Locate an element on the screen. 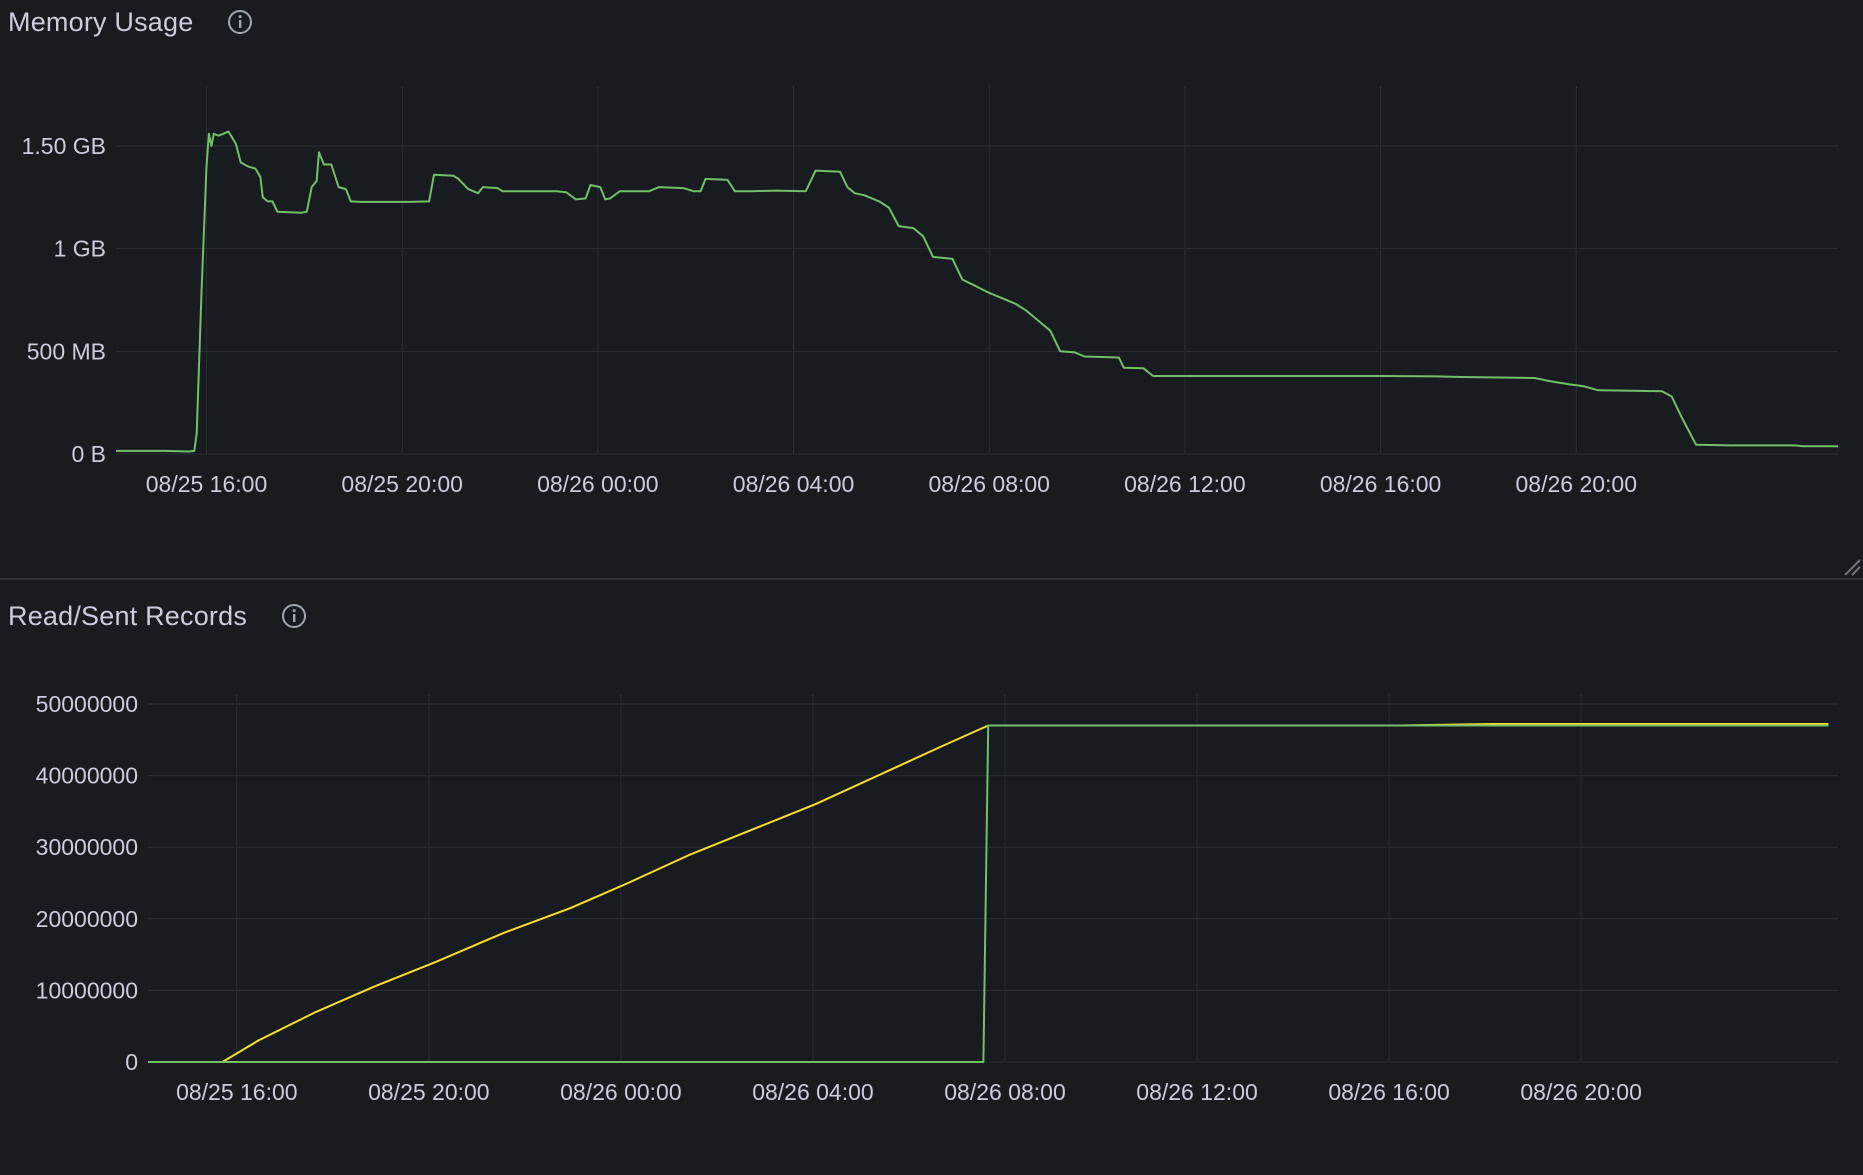  resize-handle-icon is located at coordinates (1851, 566).